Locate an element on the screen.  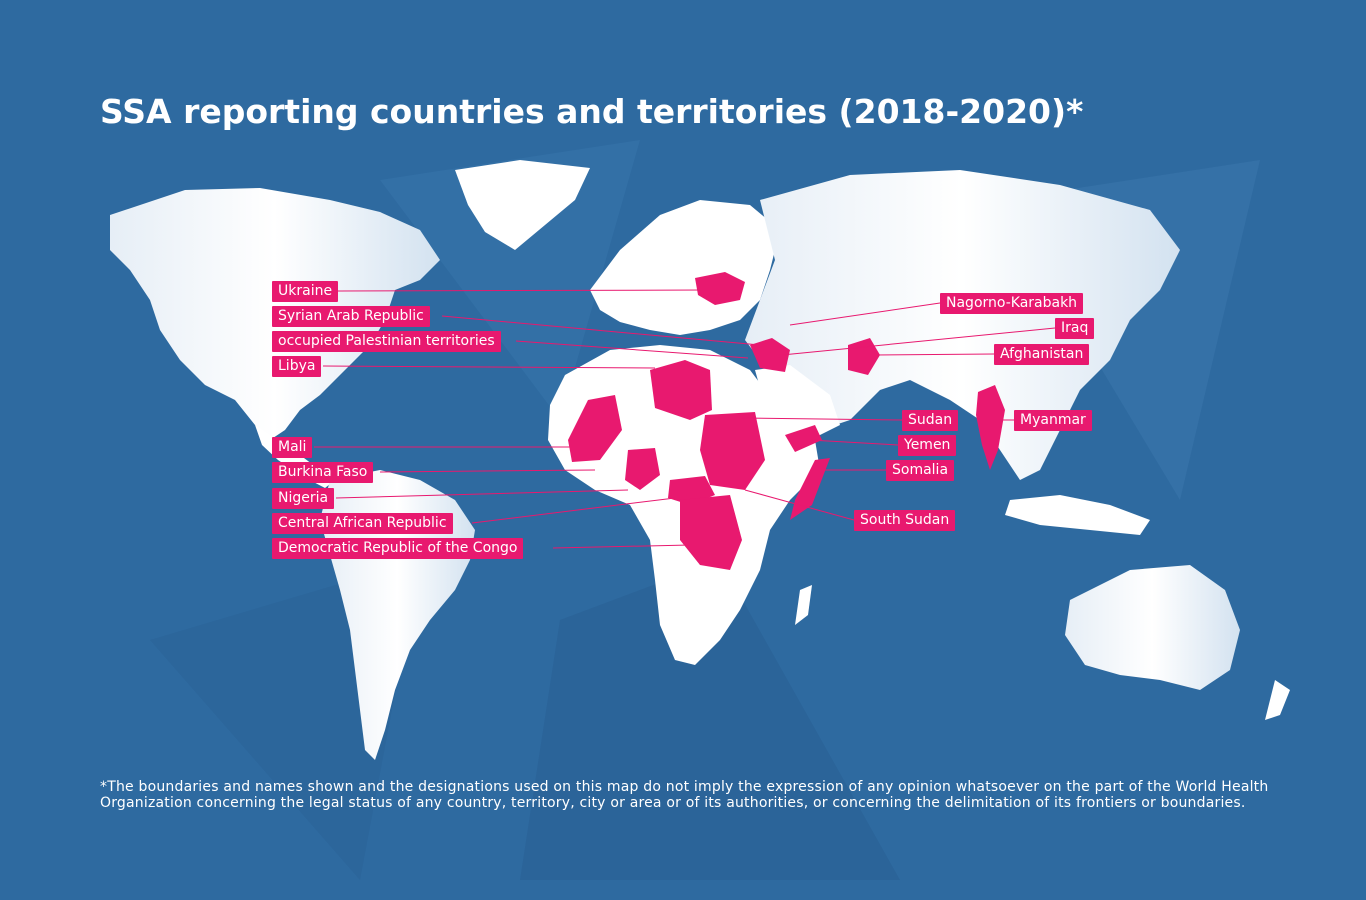
label-libya: Libya is located at coordinates (297, 366).